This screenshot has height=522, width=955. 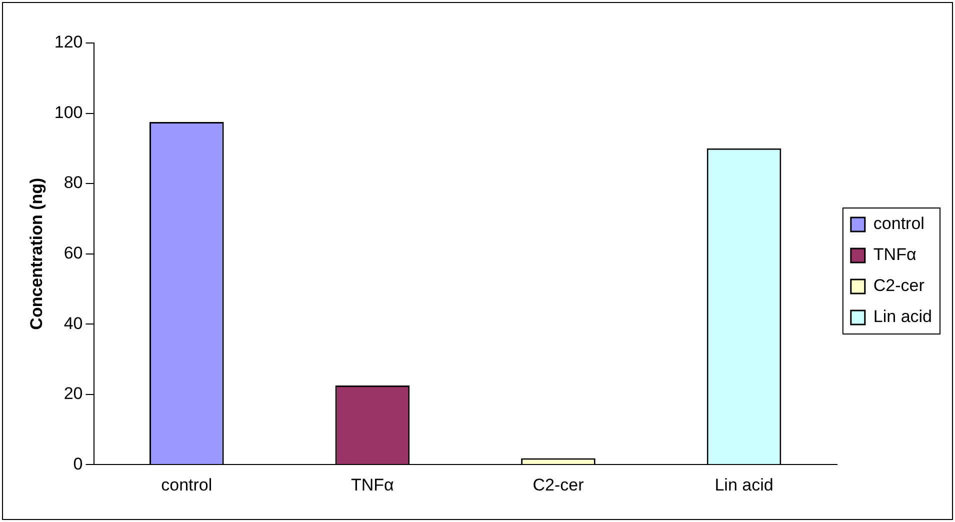 What do you see at coordinates (68, 42) in the screenshot?
I see `y-tick-label: 120` at bounding box center [68, 42].